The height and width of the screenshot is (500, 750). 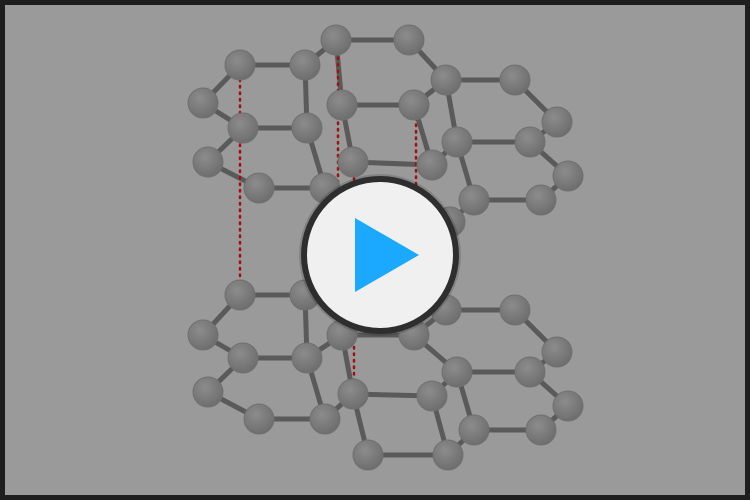 I want to click on play-button, so click(x=380, y=255).